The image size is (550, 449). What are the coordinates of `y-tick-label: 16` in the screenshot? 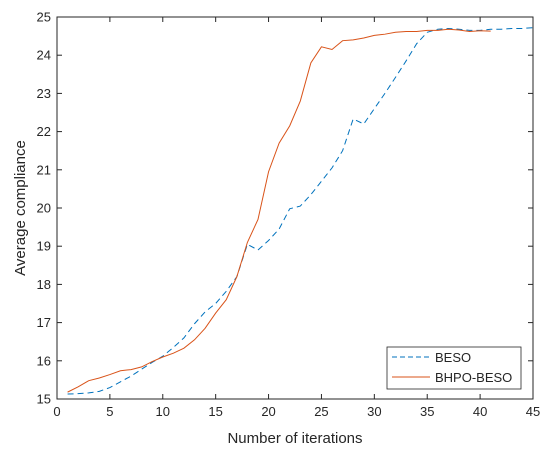 It's located at (44, 360).